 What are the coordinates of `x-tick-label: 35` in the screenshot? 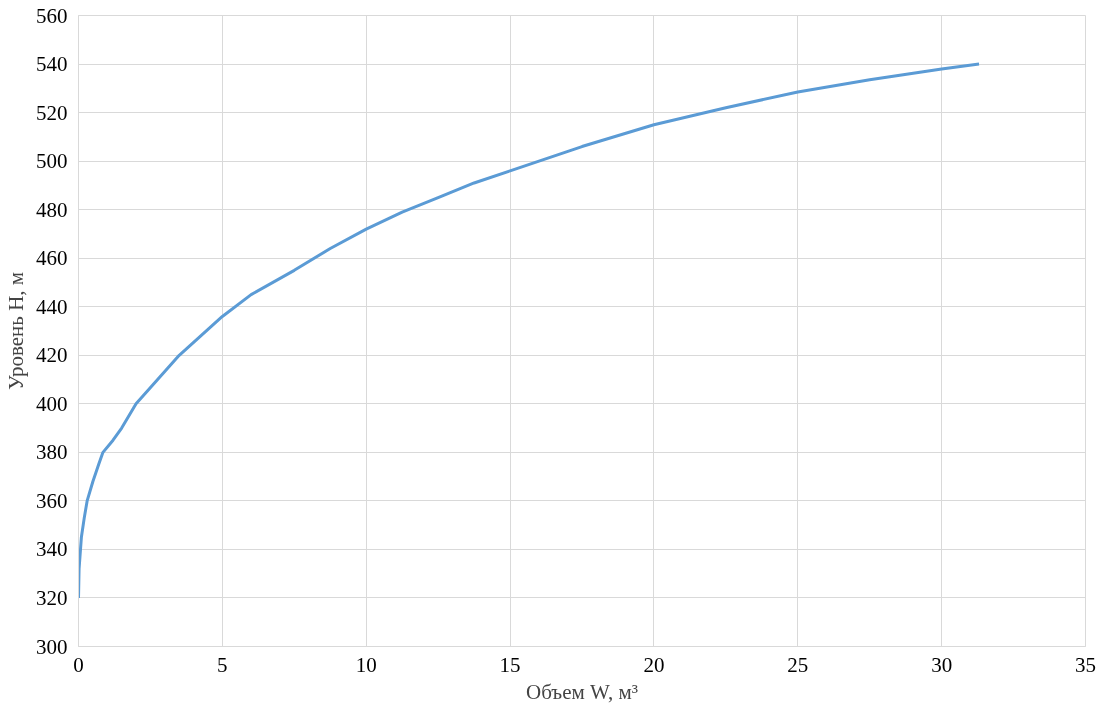 It's located at (1085, 664).